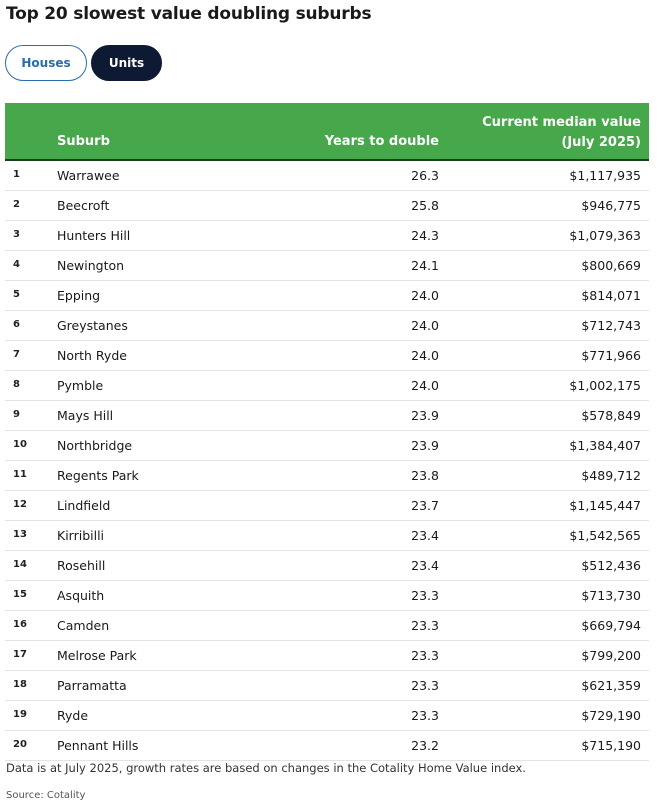  Describe the element at coordinates (126, 63) in the screenshot. I see `units-toggle-button: Units` at that location.